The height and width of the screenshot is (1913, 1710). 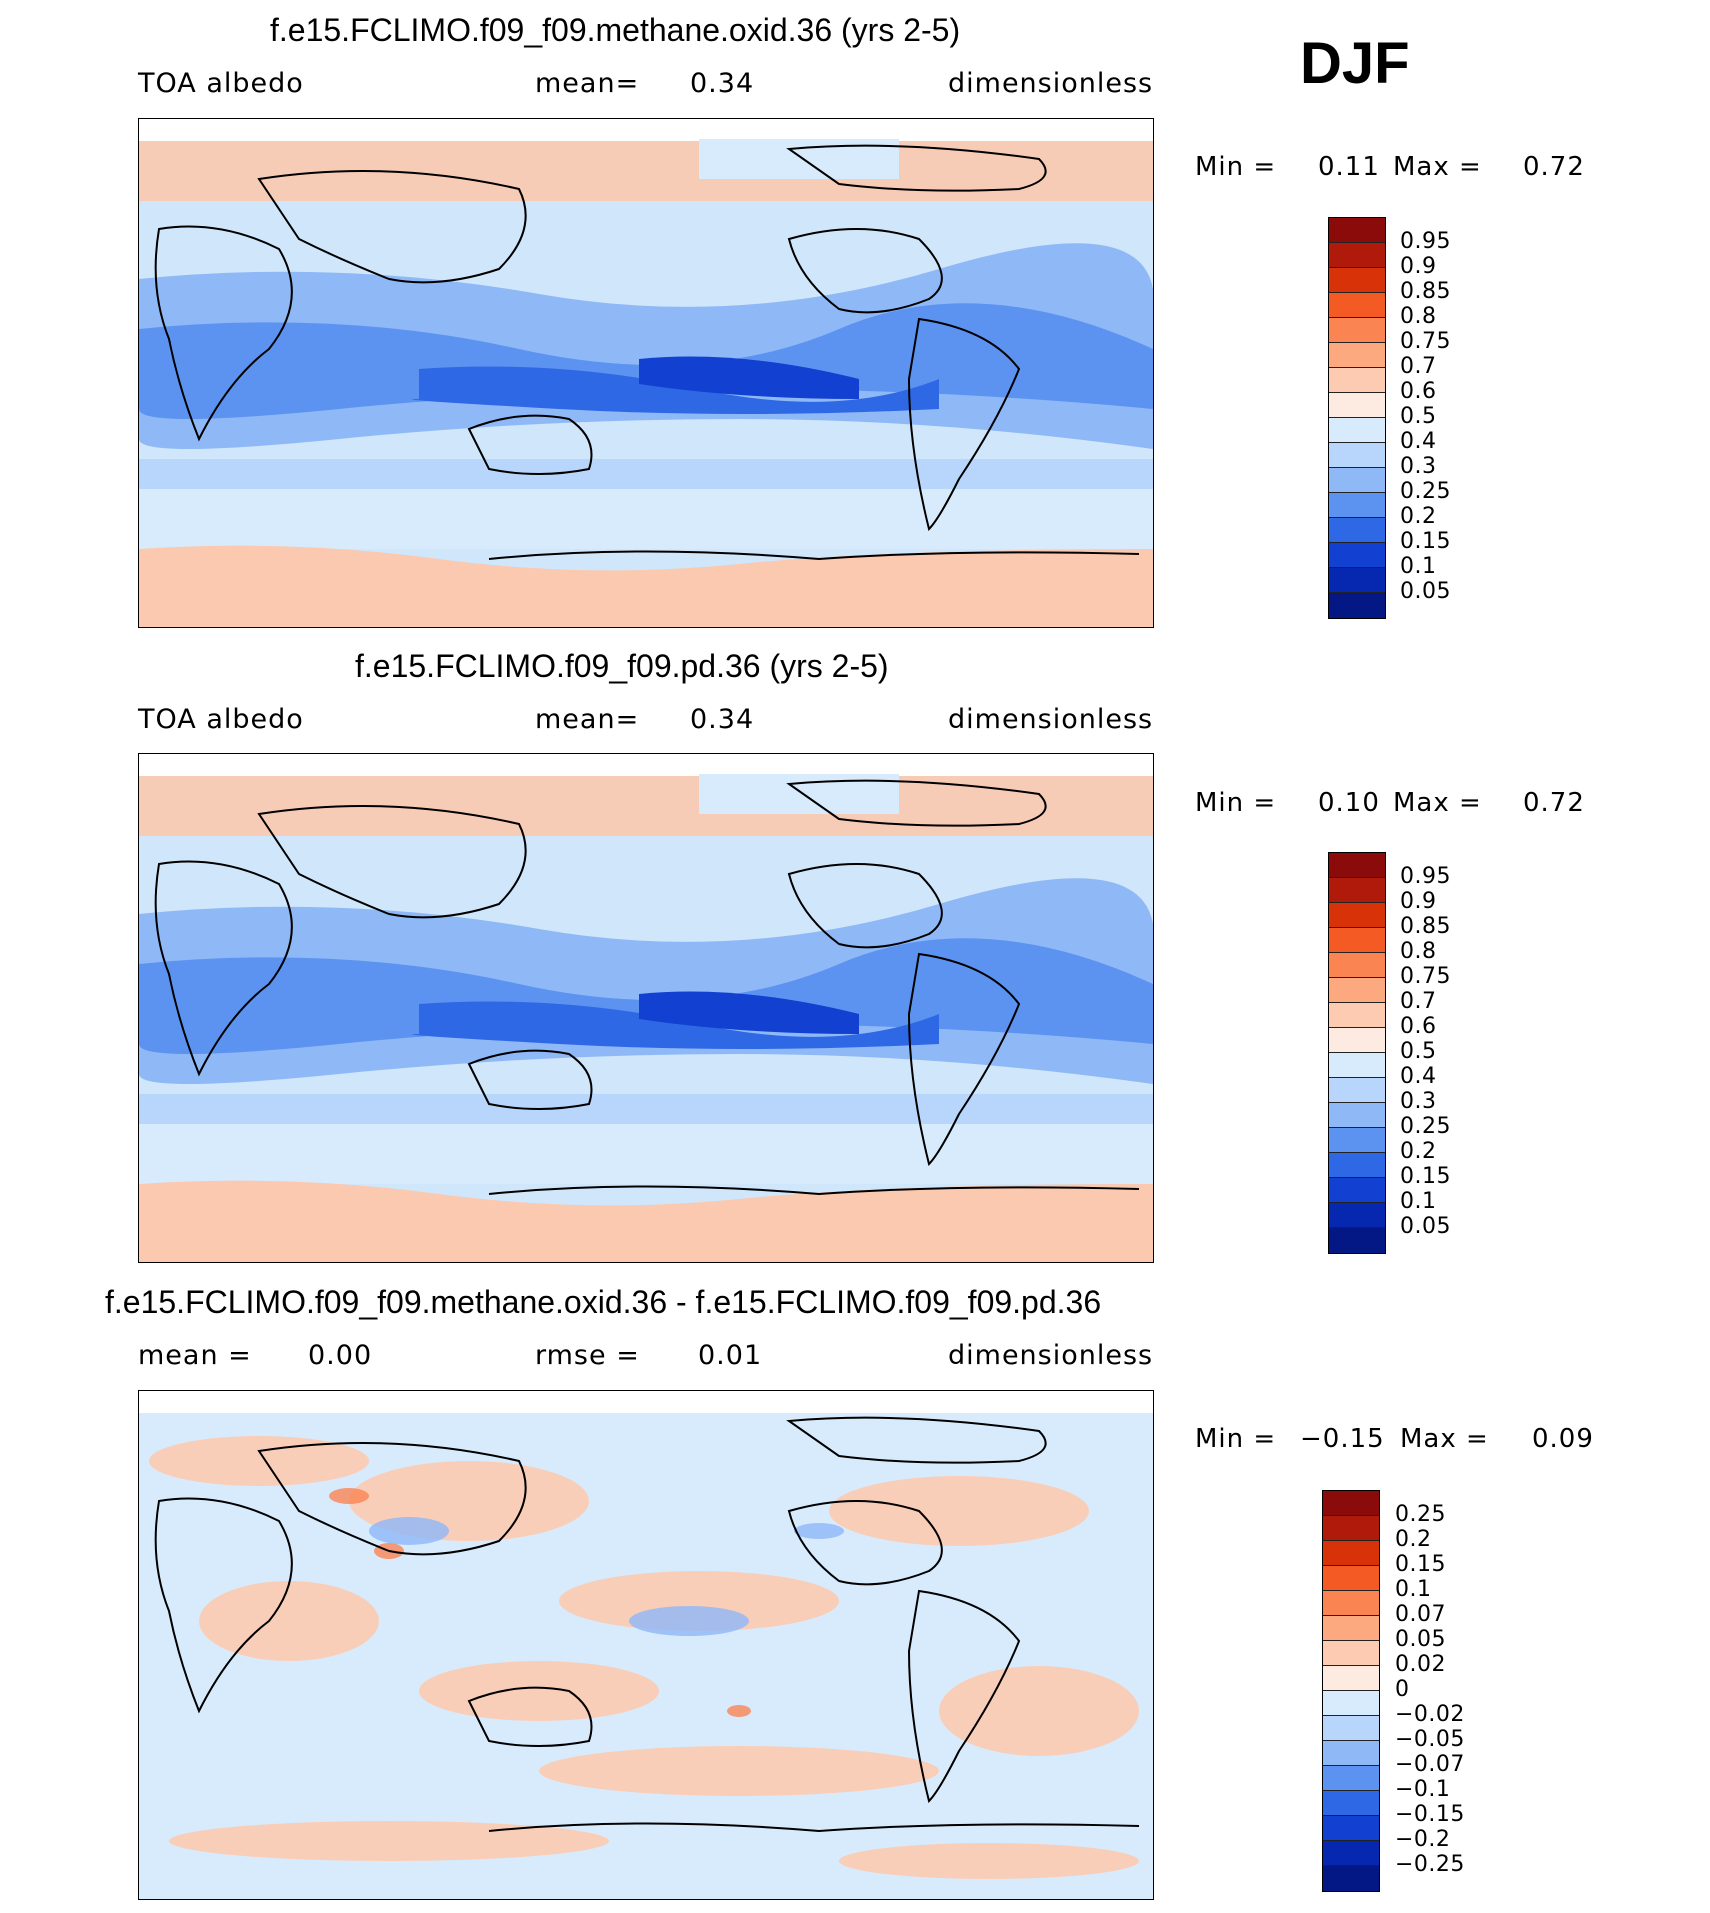 What do you see at coordinates (730, 1355) in the screenshot?
I see `panel3-rmse-value: 0.01` at bounding box center [730, 1355].